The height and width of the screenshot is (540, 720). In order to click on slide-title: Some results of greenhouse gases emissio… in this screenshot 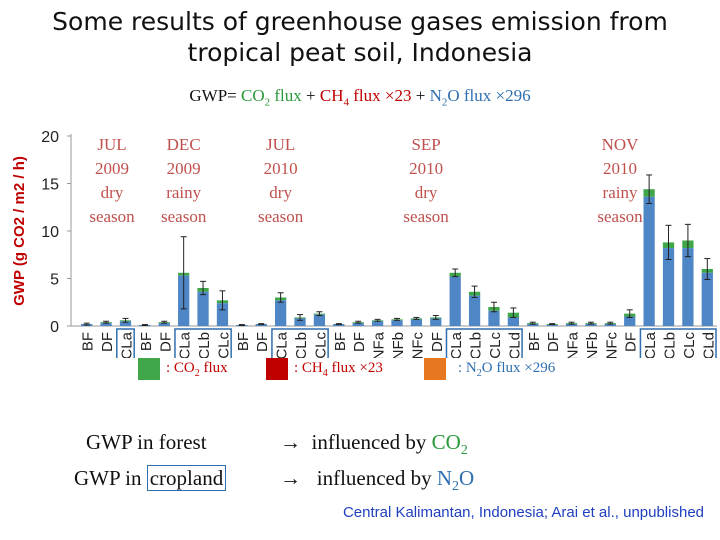, I will do `click(360, 37)`.